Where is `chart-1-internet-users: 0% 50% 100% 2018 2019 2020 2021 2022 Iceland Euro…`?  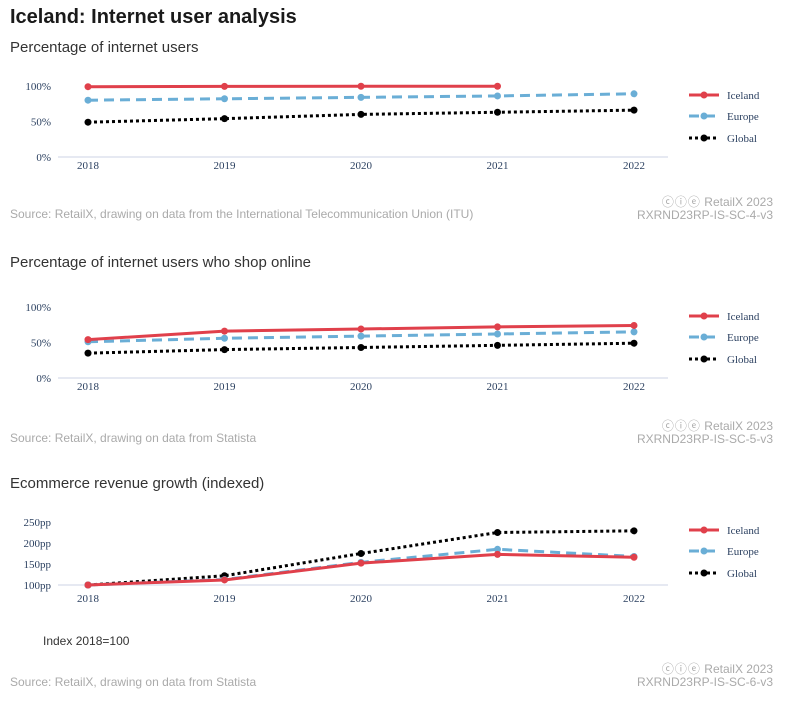 chart-1-internet-users: 0% 50% 100% 2018 2019 2020 2021 2022 Iceland Euro… is located at coordinates (392, 126).